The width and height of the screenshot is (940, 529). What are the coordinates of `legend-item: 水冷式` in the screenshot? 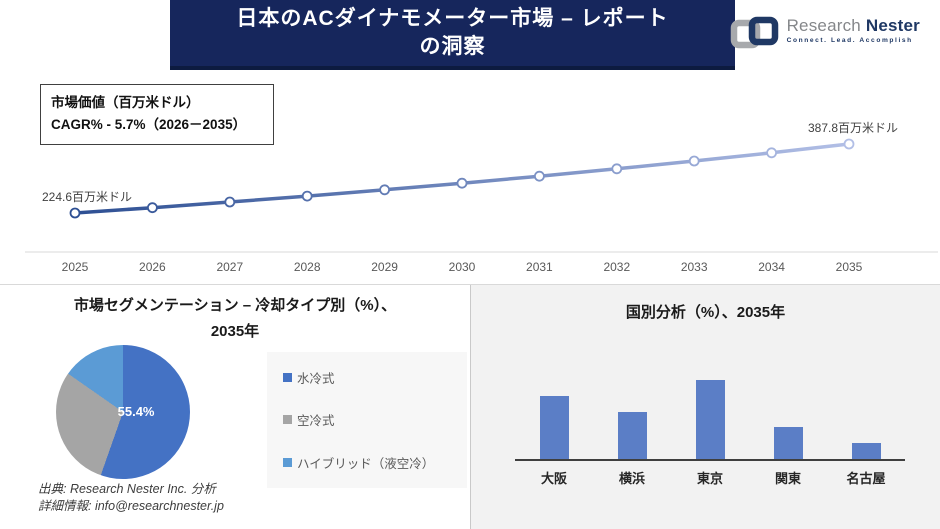 It's located at (375, 377).